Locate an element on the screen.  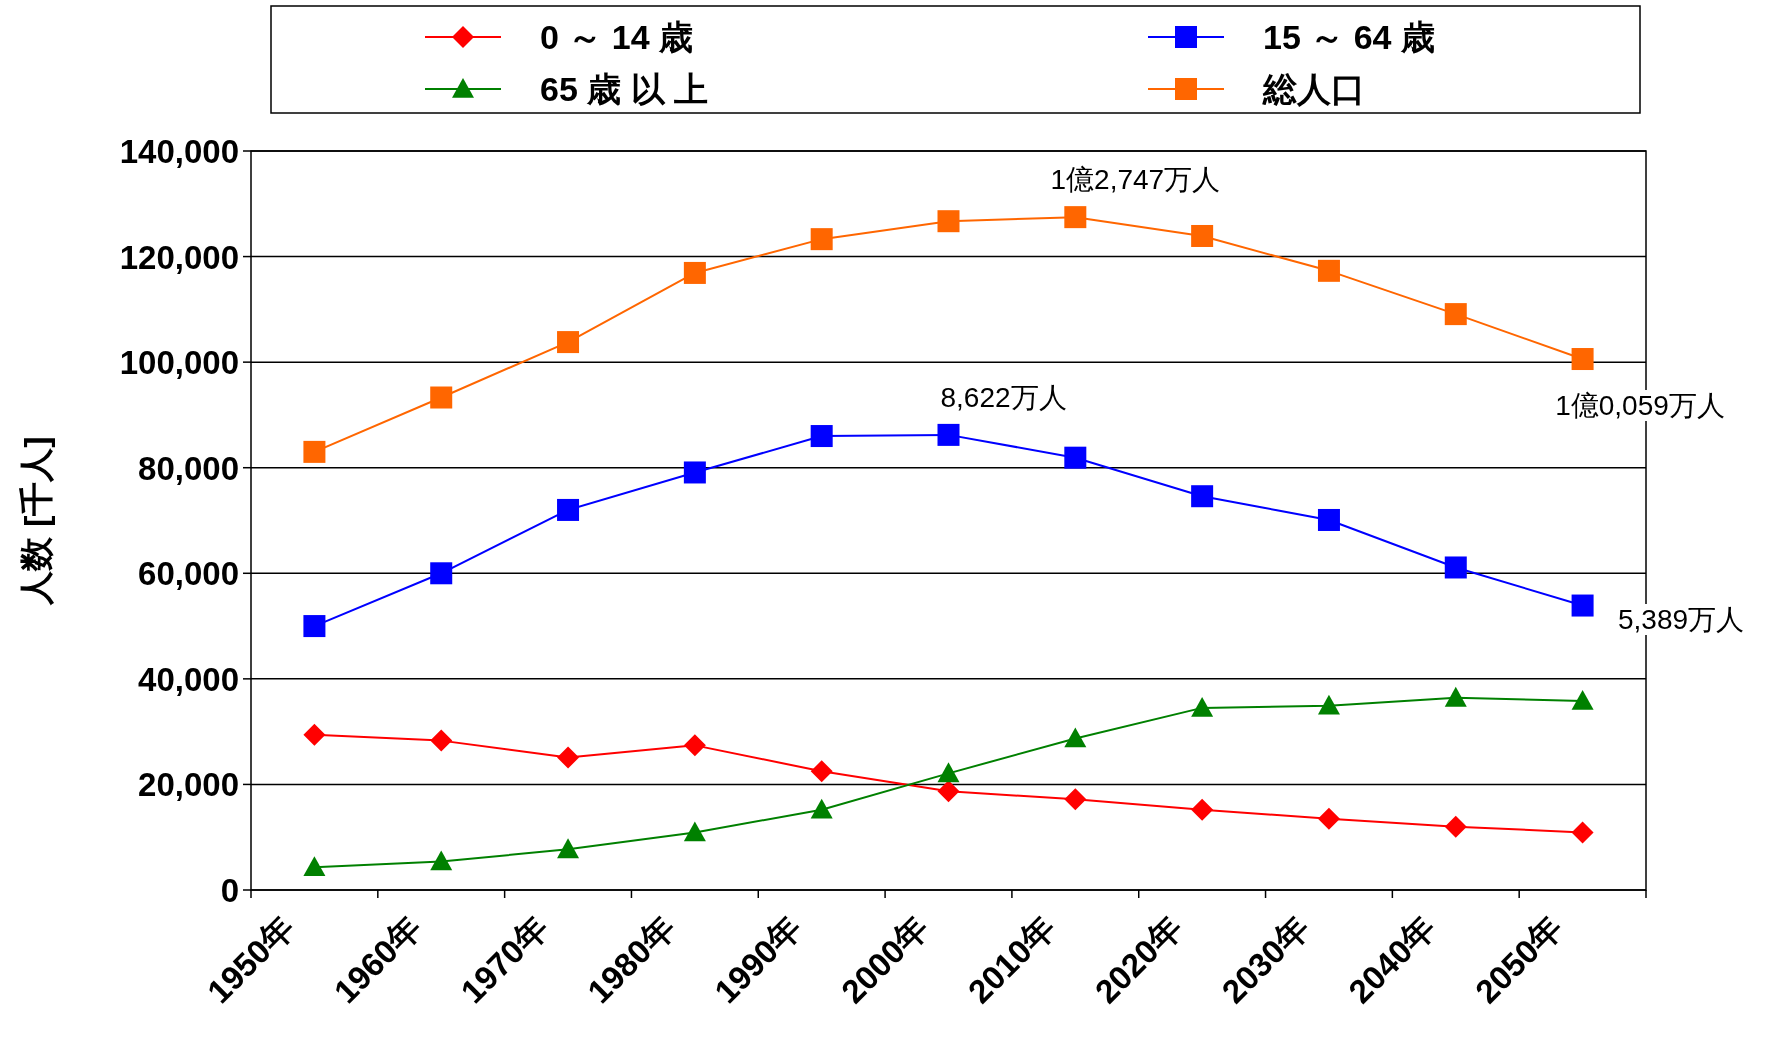
annotation: 1億0,059万人 is located at coordinates (1640, 405).